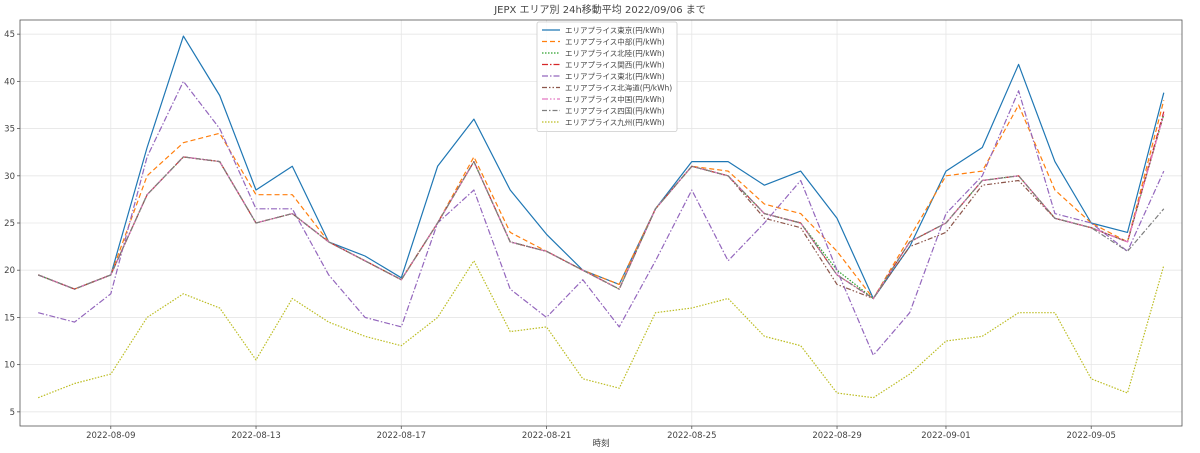 The height and width of the screenshot is (453, 1200). I want to click on y-tick-label: 20, so click(9, 271).